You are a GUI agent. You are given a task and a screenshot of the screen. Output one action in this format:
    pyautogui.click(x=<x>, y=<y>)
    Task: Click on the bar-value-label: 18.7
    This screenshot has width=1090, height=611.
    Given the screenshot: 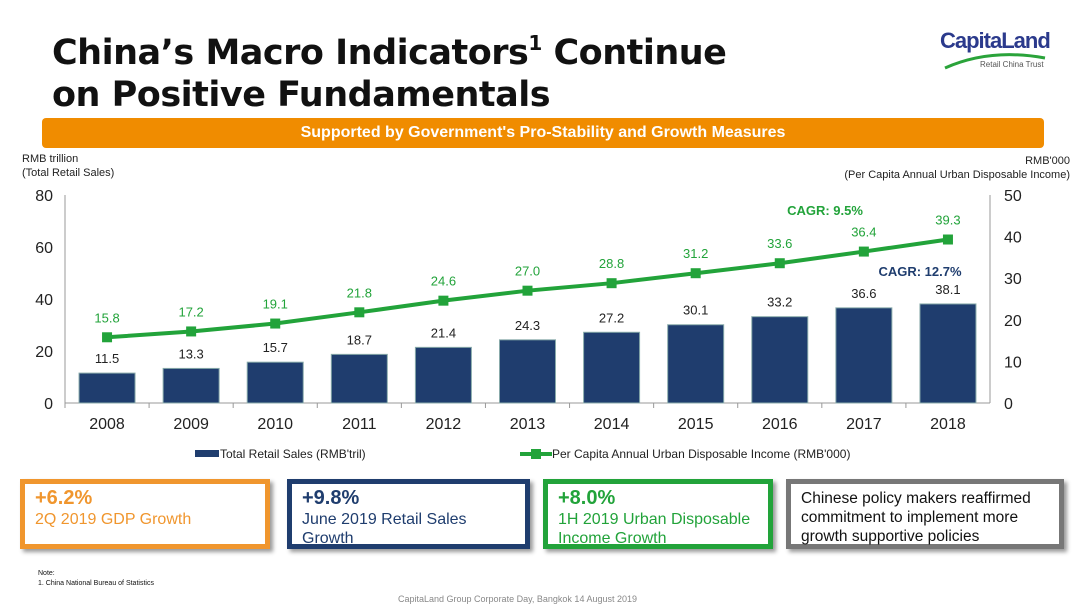 What is the action you would take?
    pyautogui.click(x=359, y=339)
    